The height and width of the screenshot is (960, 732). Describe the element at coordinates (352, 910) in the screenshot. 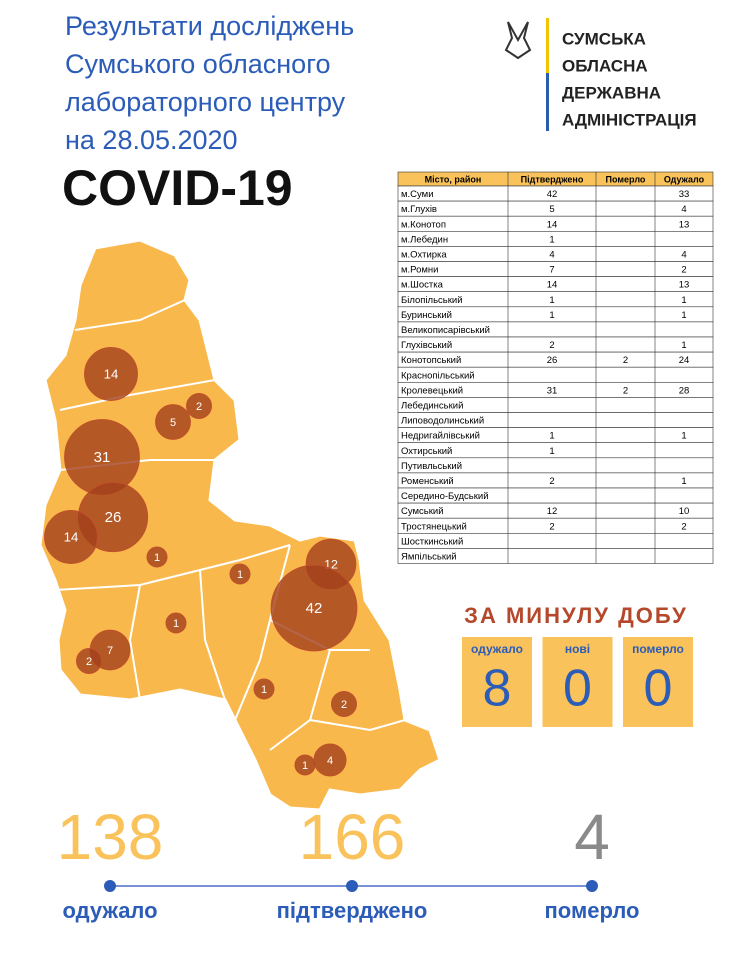

I see `total-label: підтверджено` at that location.